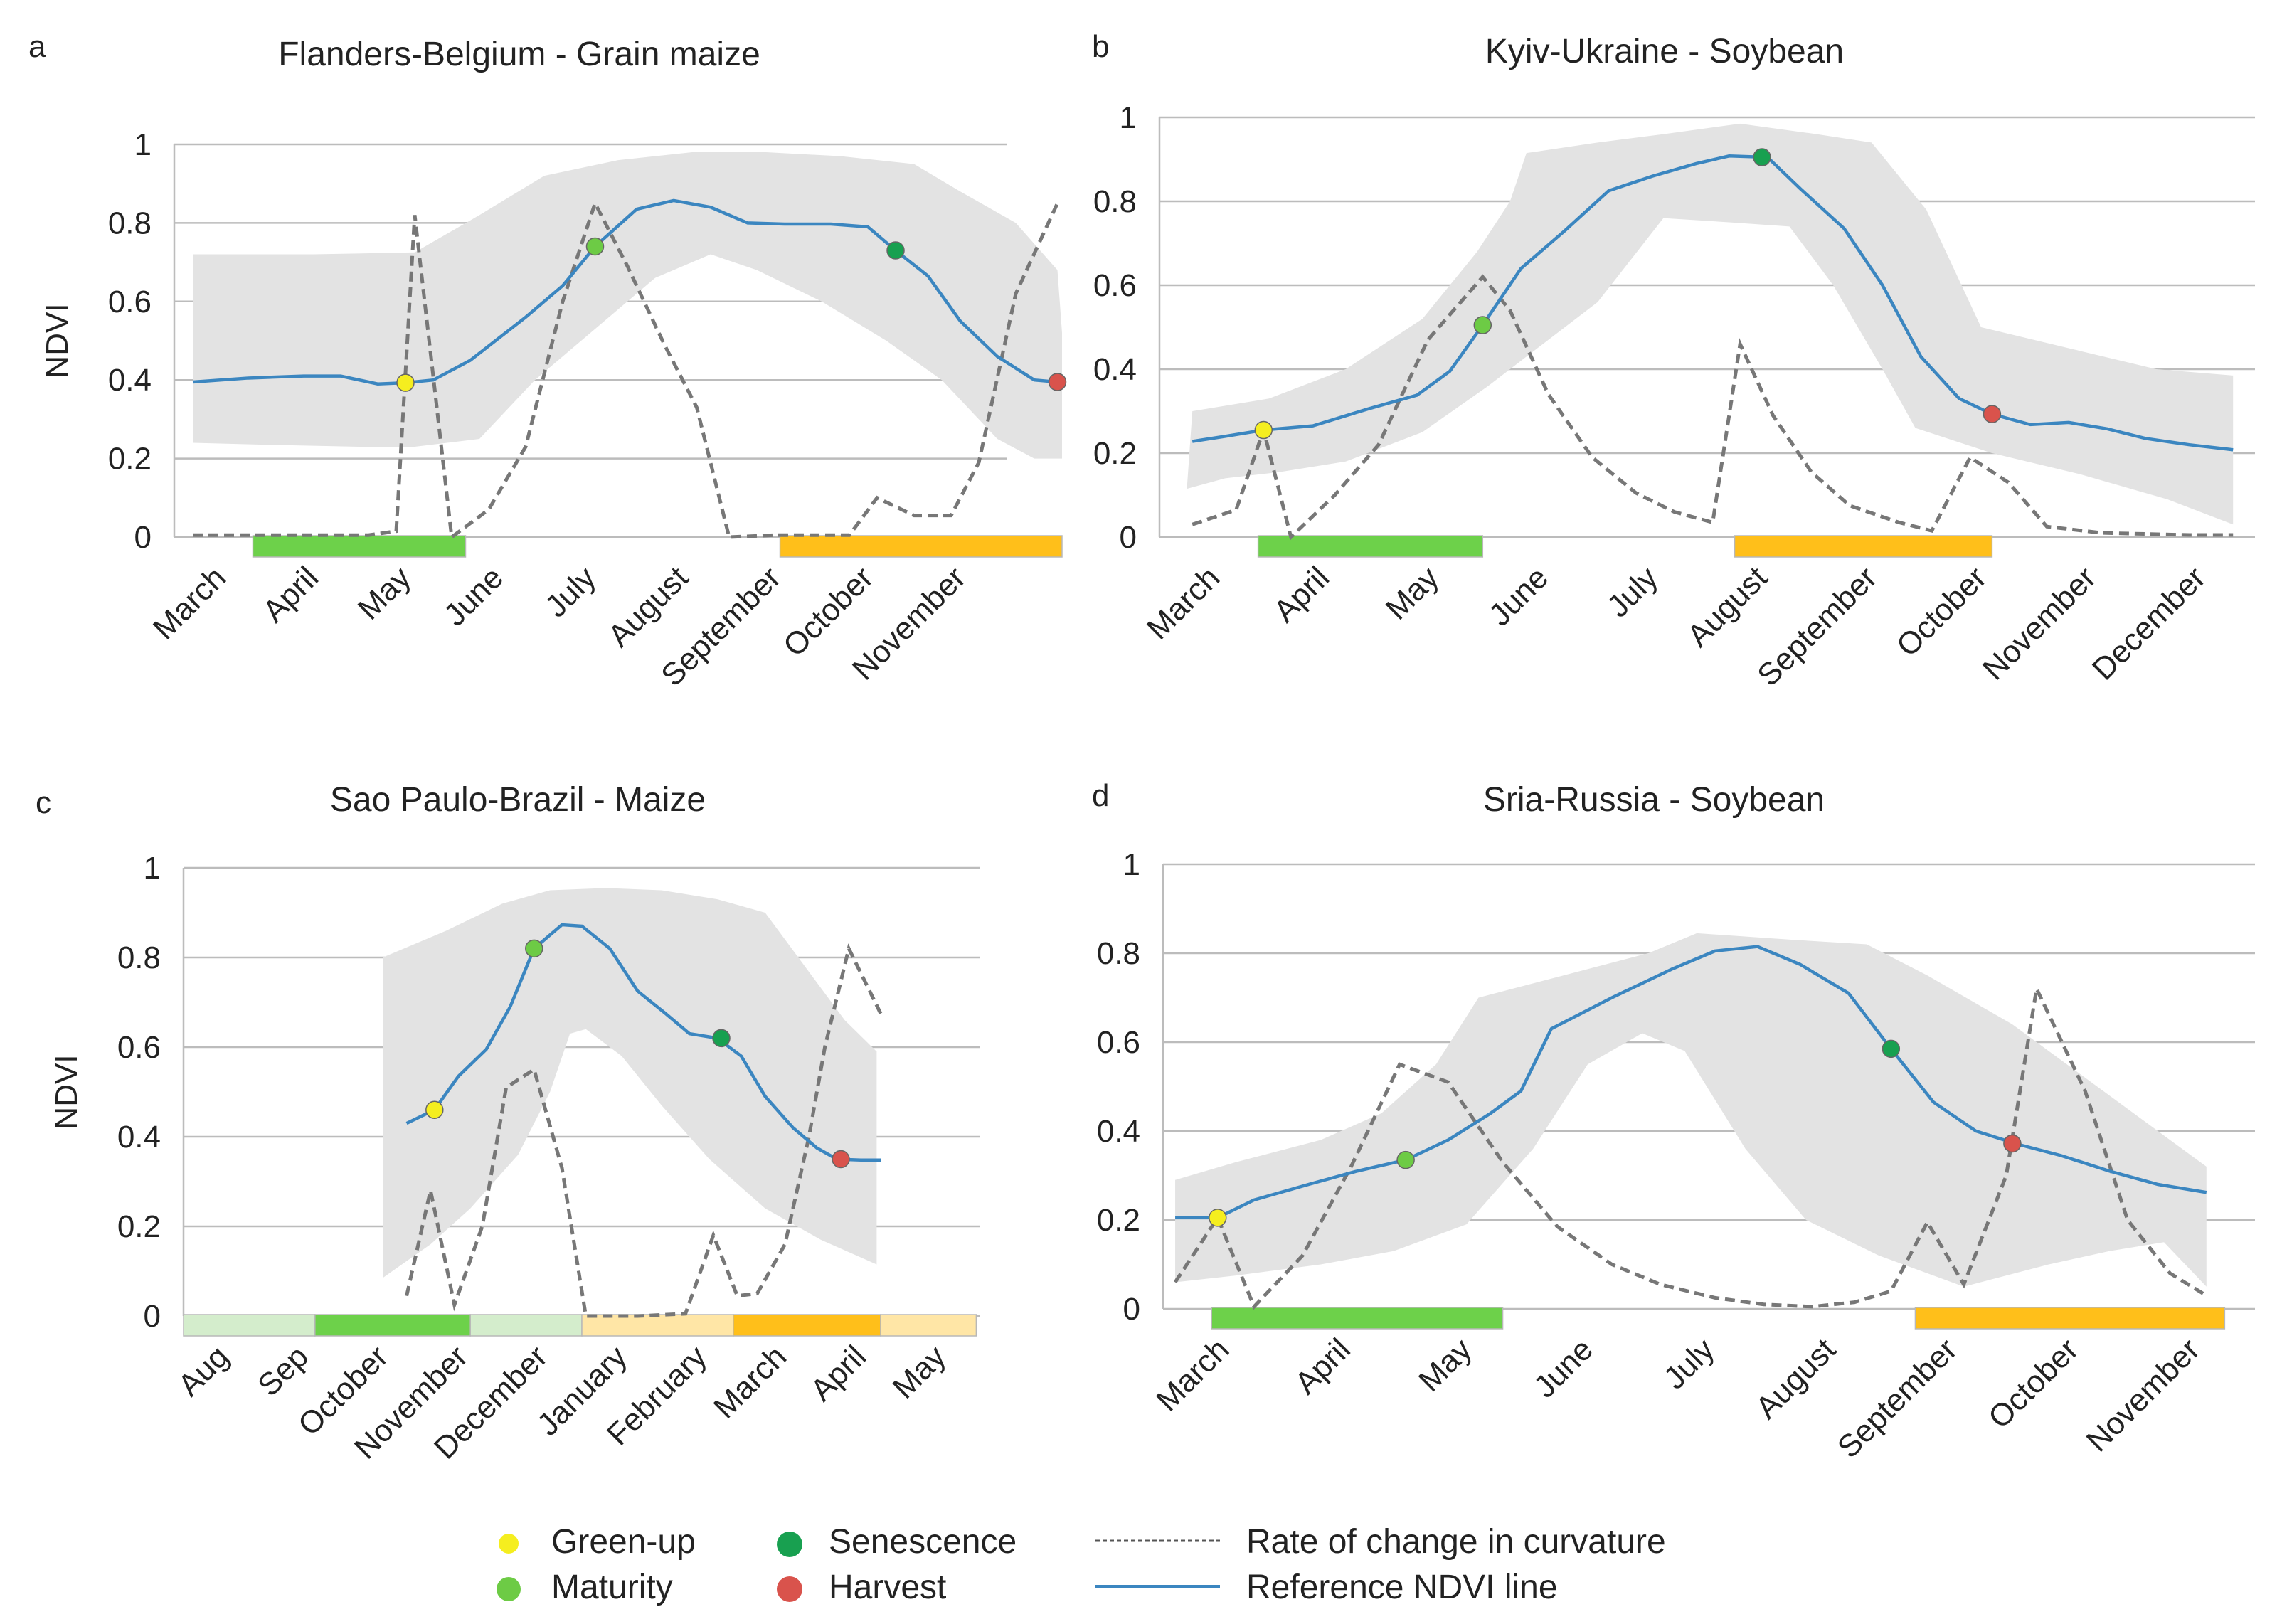 This screenshot has height=1624, width=2282. What do you see at coordinates (789, 1589) in the screenshot?
I see `legend-harvest-marker` at bounding box center [789, 1589].